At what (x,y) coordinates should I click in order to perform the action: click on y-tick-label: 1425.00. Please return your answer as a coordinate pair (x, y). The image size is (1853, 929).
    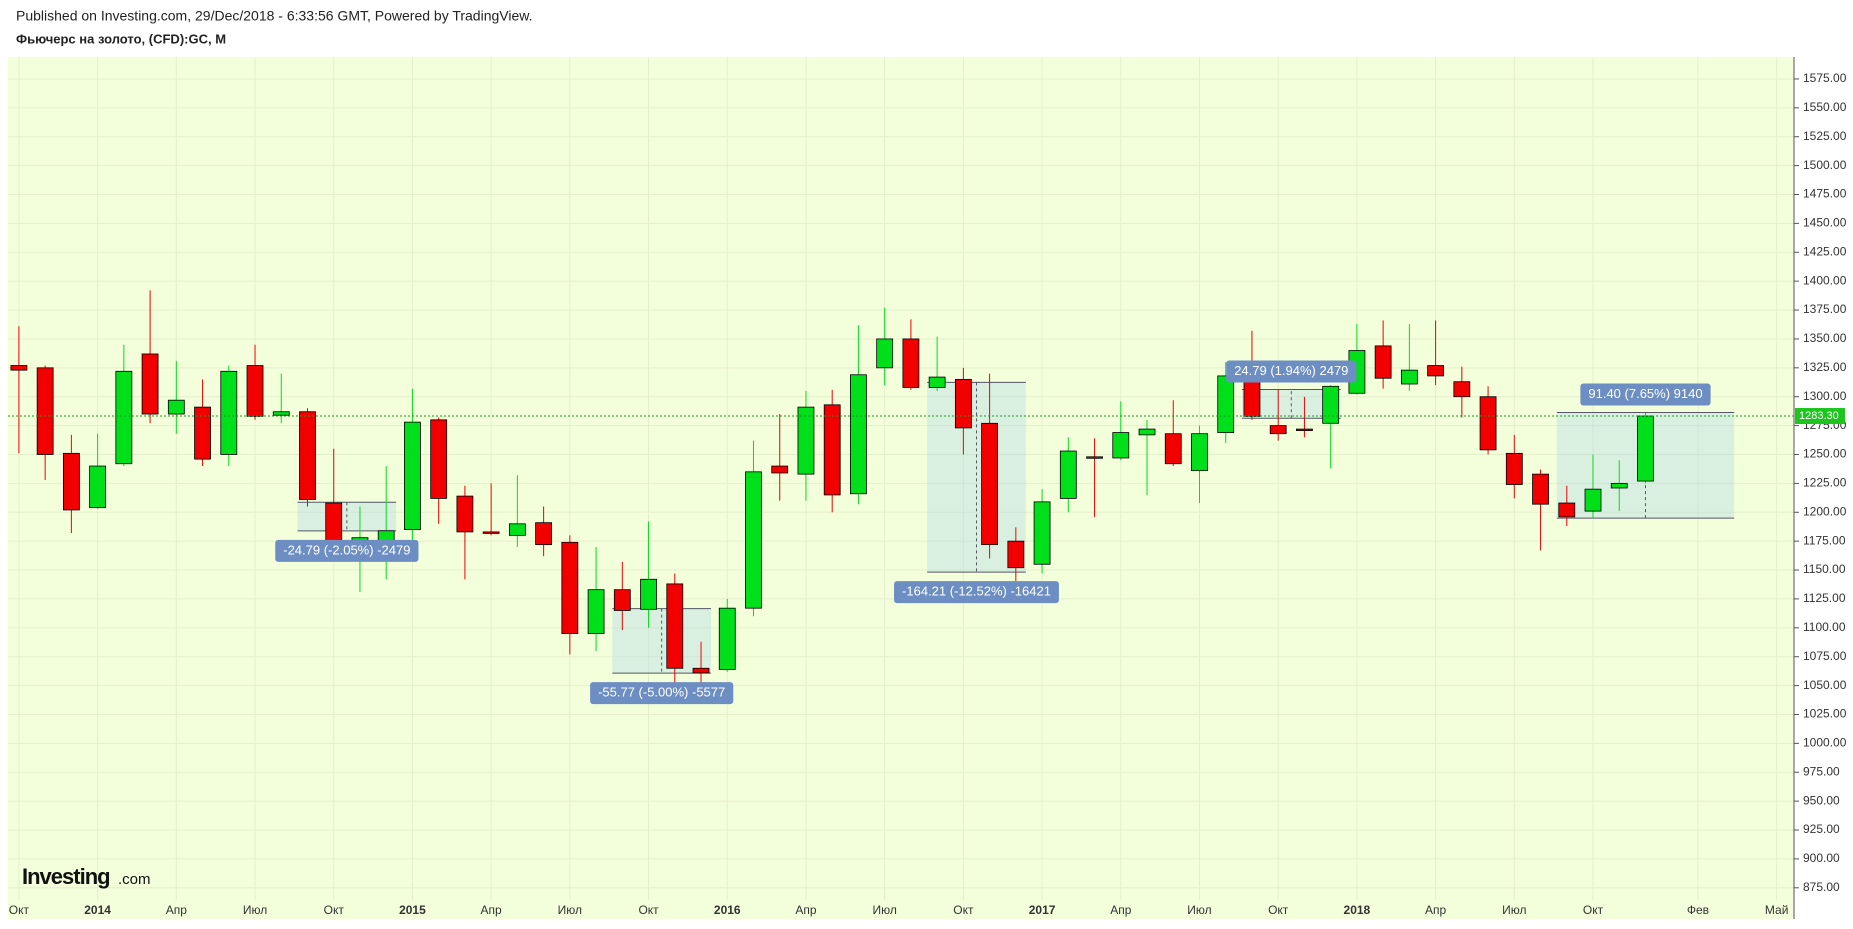
    Looking at the image, I should click on (1825, 251).